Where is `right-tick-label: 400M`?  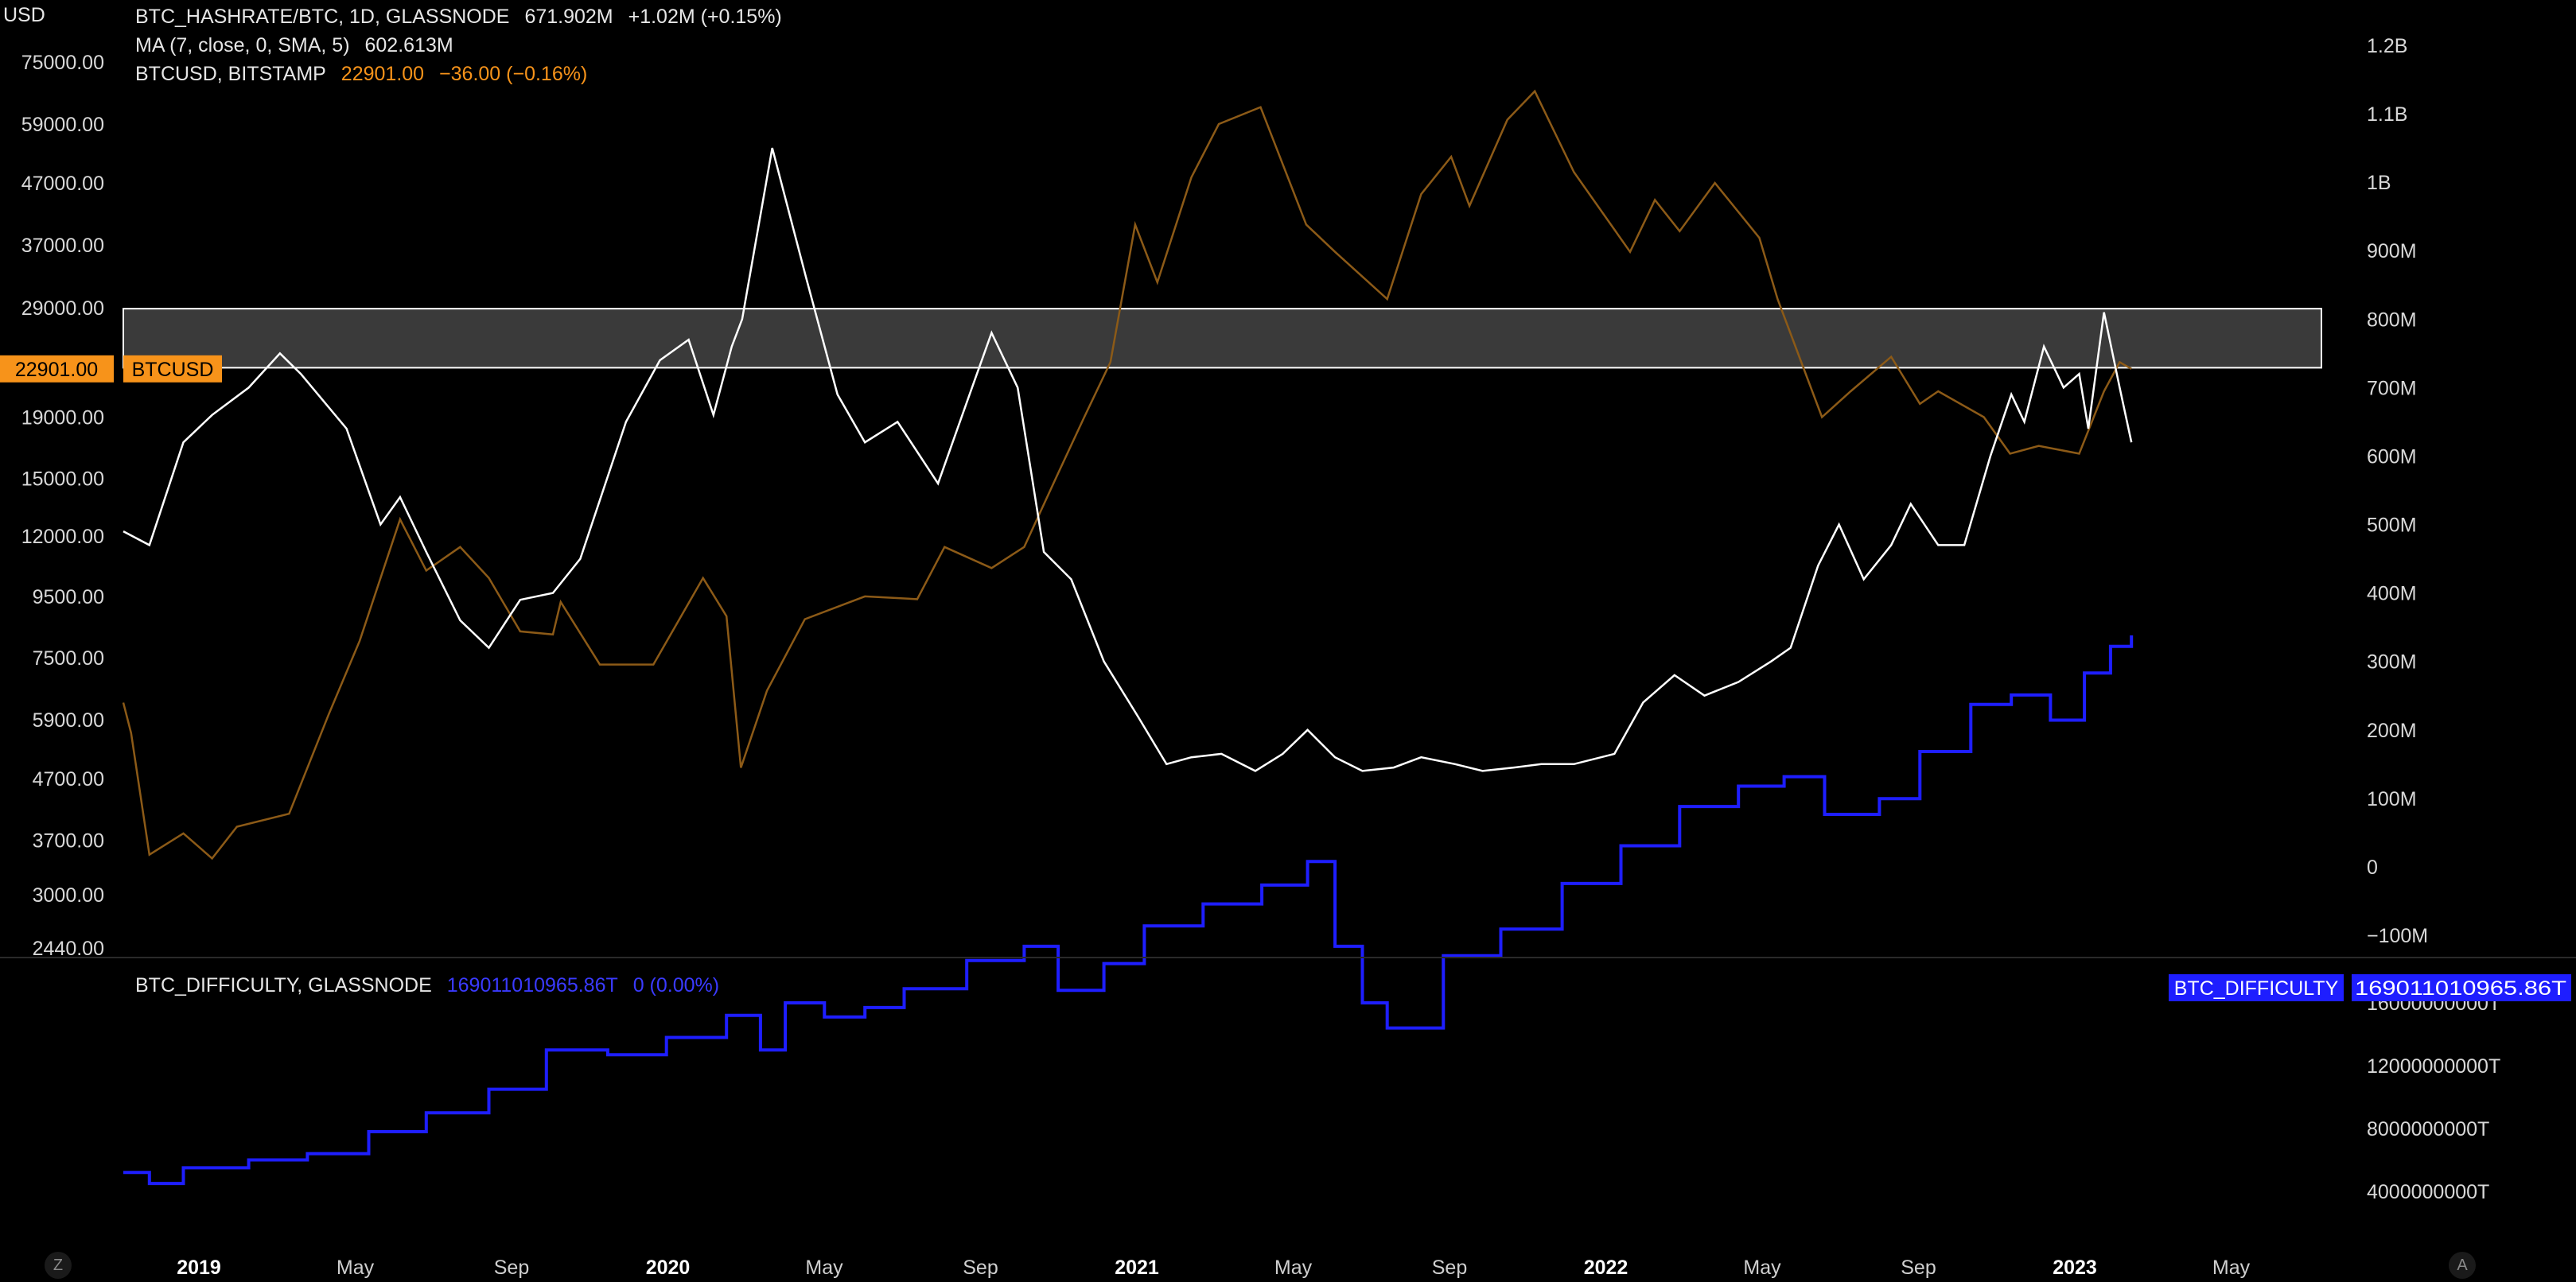
right-tick-label: 400M is located at coordinates (2392, 594).